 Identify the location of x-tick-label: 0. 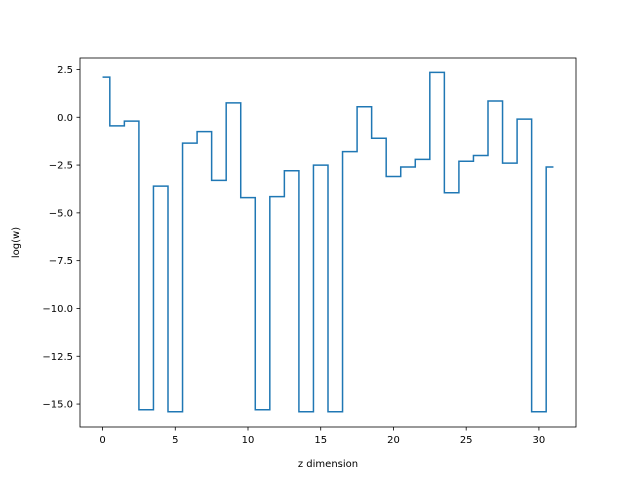
(102, 440).